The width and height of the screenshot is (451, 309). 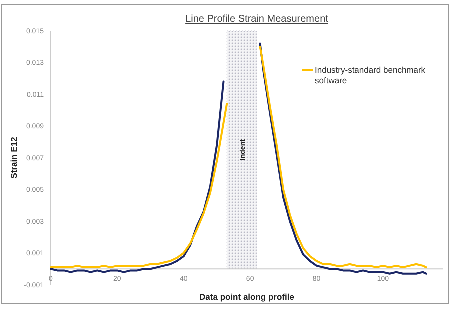 I want to click on chart-title: Line Profile Strain Measurement, so click(x=257, y=19).